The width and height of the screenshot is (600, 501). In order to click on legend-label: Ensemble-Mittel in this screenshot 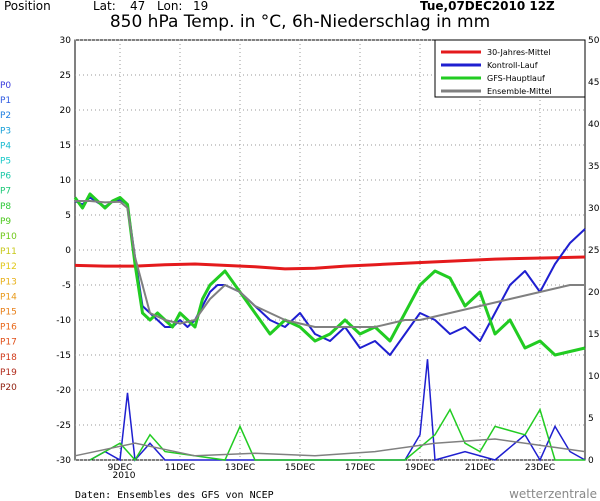, I will do `click(519, 91)`.